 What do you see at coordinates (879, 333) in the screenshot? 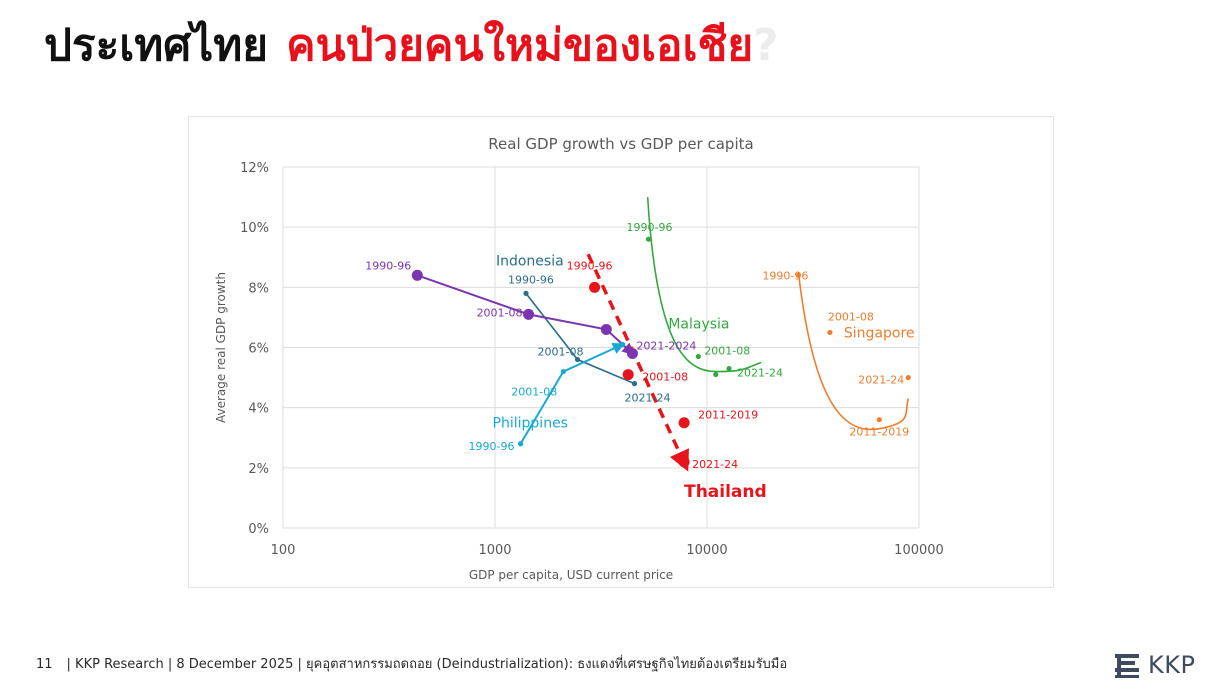
I see `series-name-singapore: Singapore` at bounding box center [879, 333].